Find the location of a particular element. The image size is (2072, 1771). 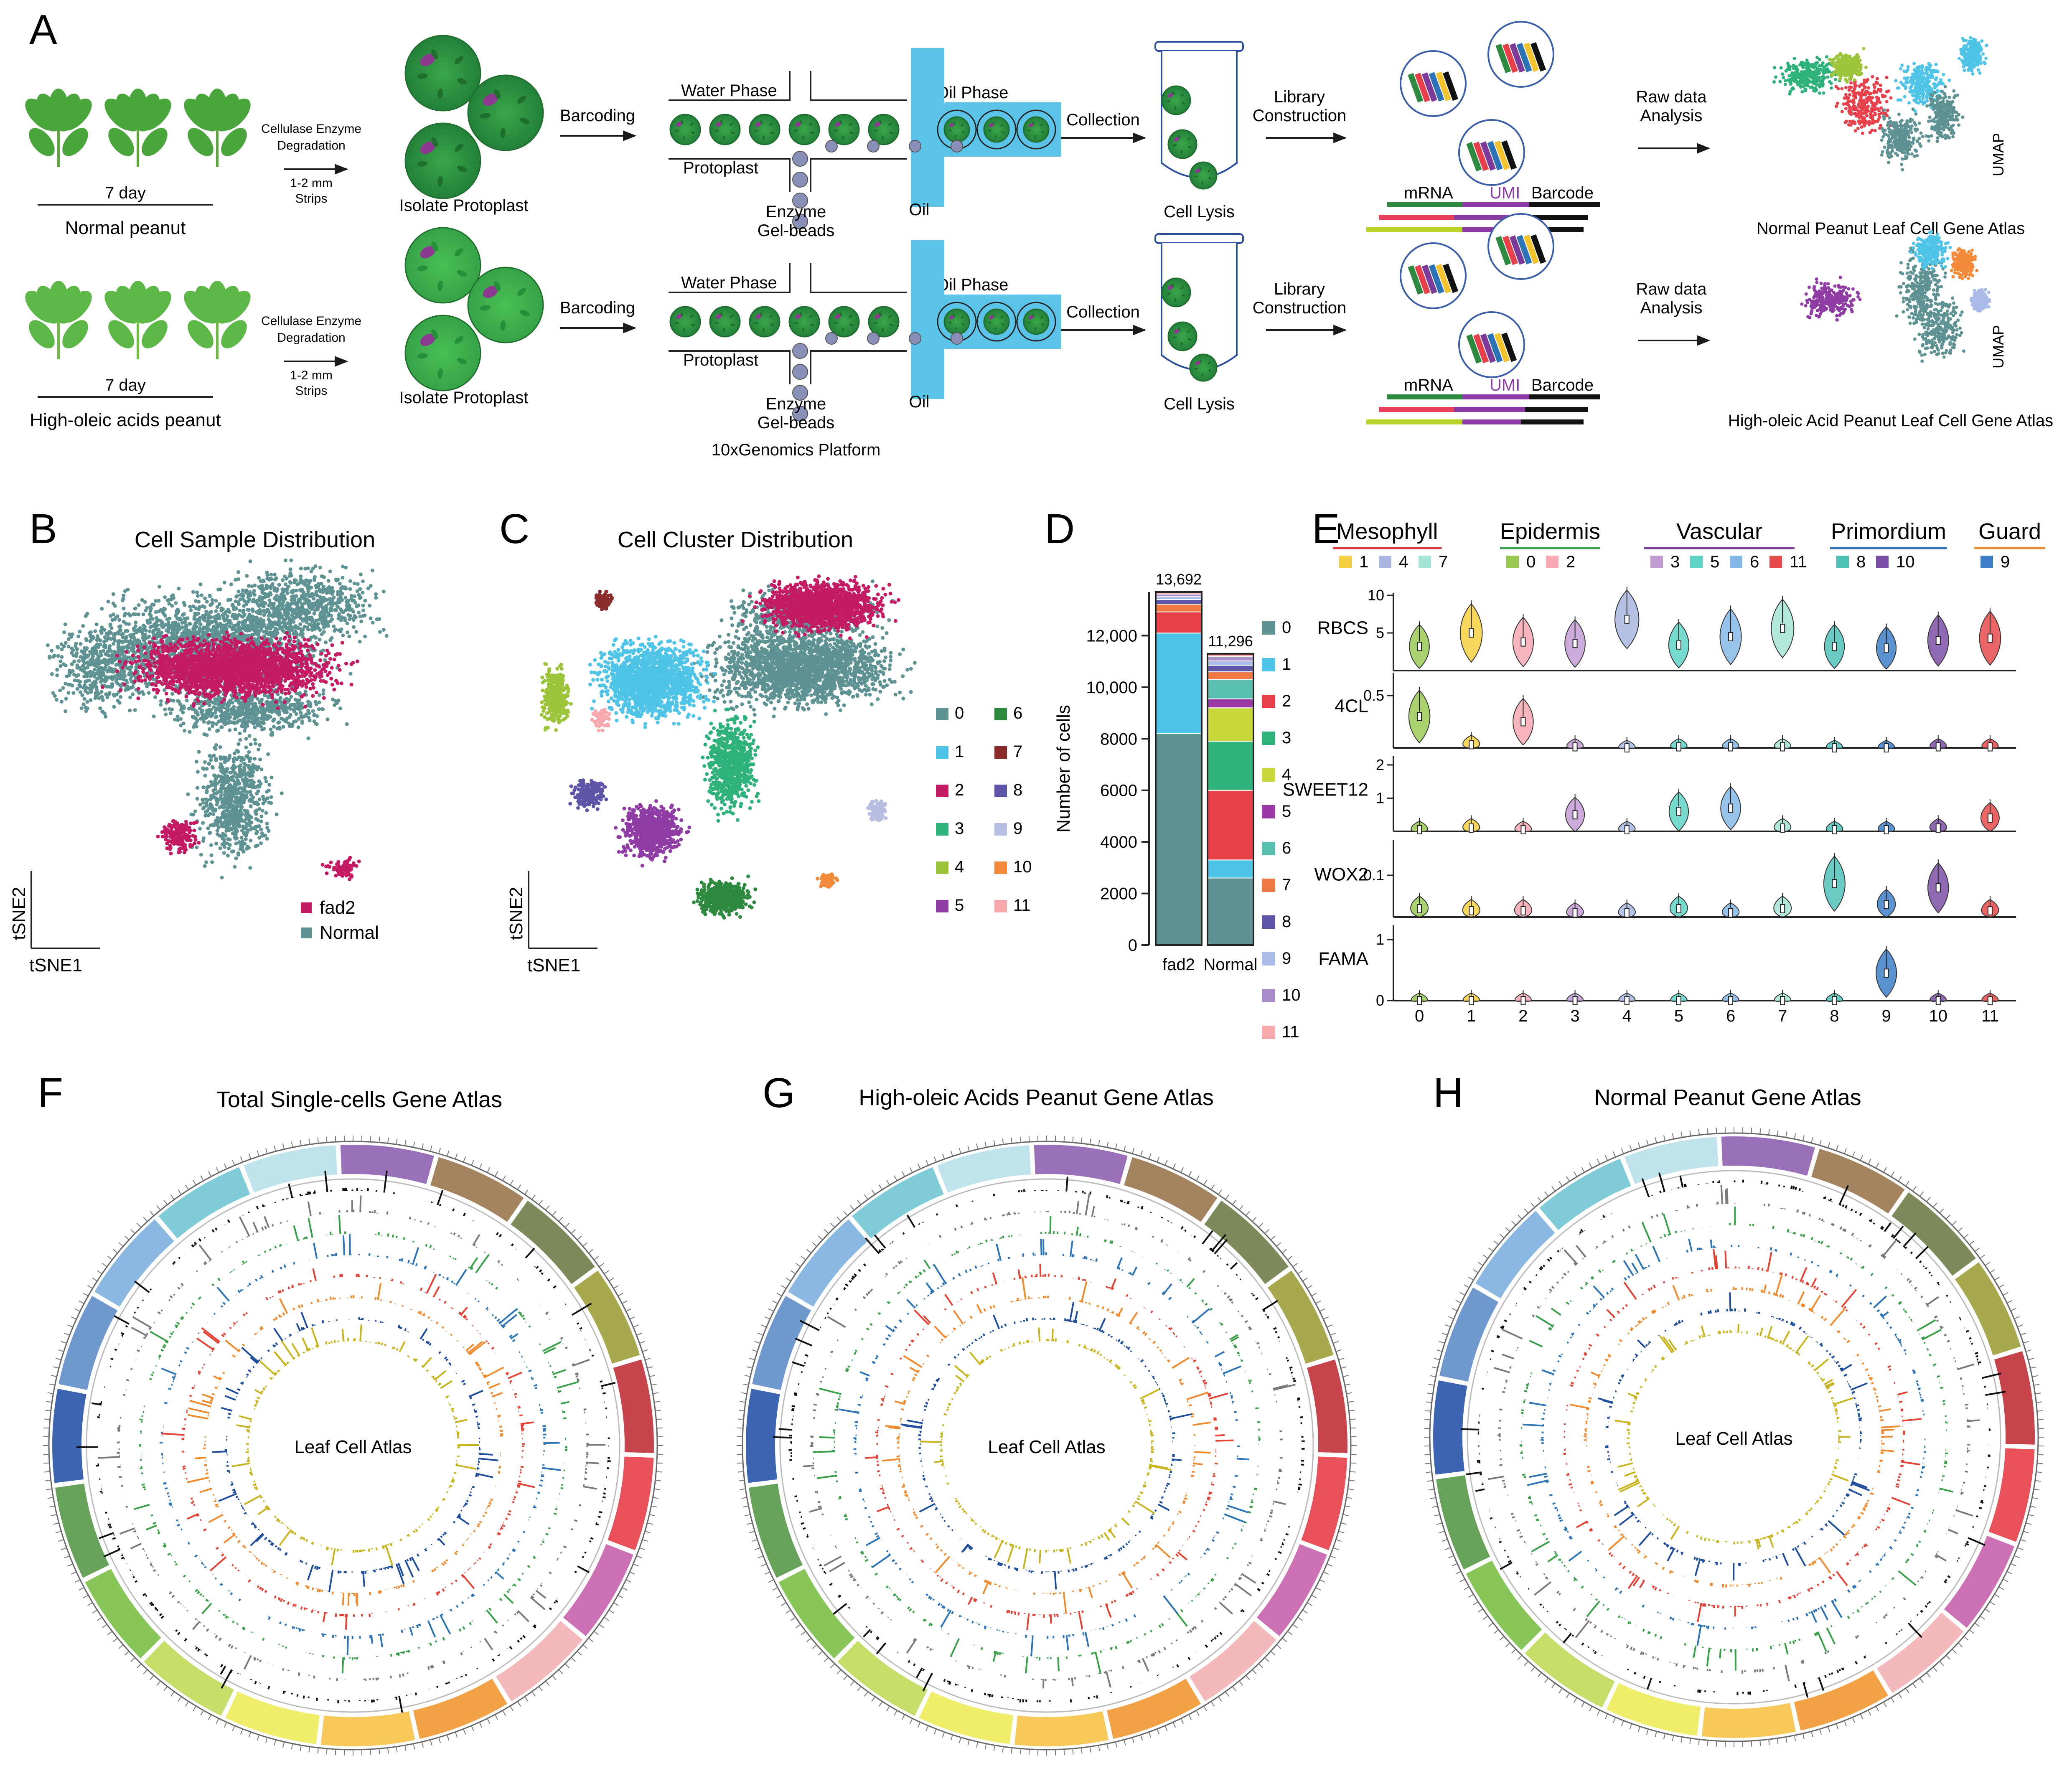

enzyme-beads-label: Gel-beads is located at coordinates (796, 423).